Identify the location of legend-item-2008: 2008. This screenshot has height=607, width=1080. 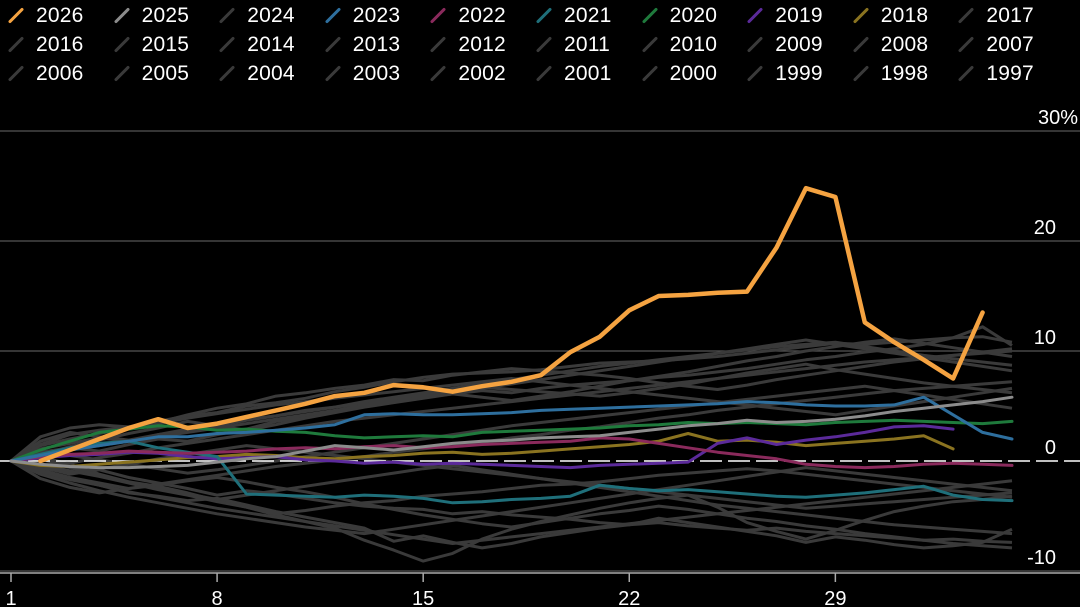
(890, 44).